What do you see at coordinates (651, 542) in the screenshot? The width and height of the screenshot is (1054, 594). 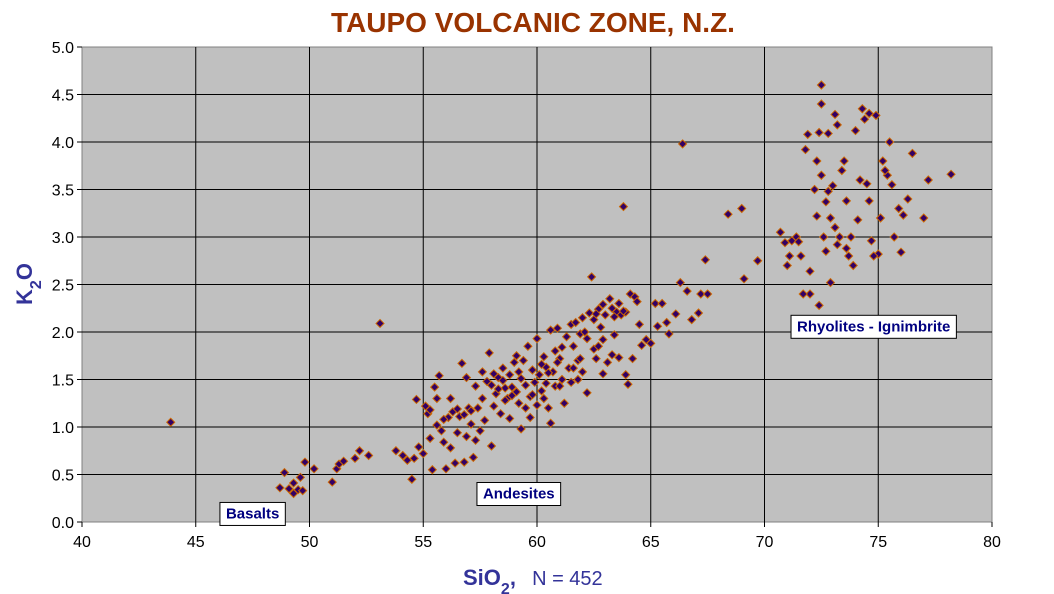 I see `x-tick-label: 65` at bounding box center [651, 542].